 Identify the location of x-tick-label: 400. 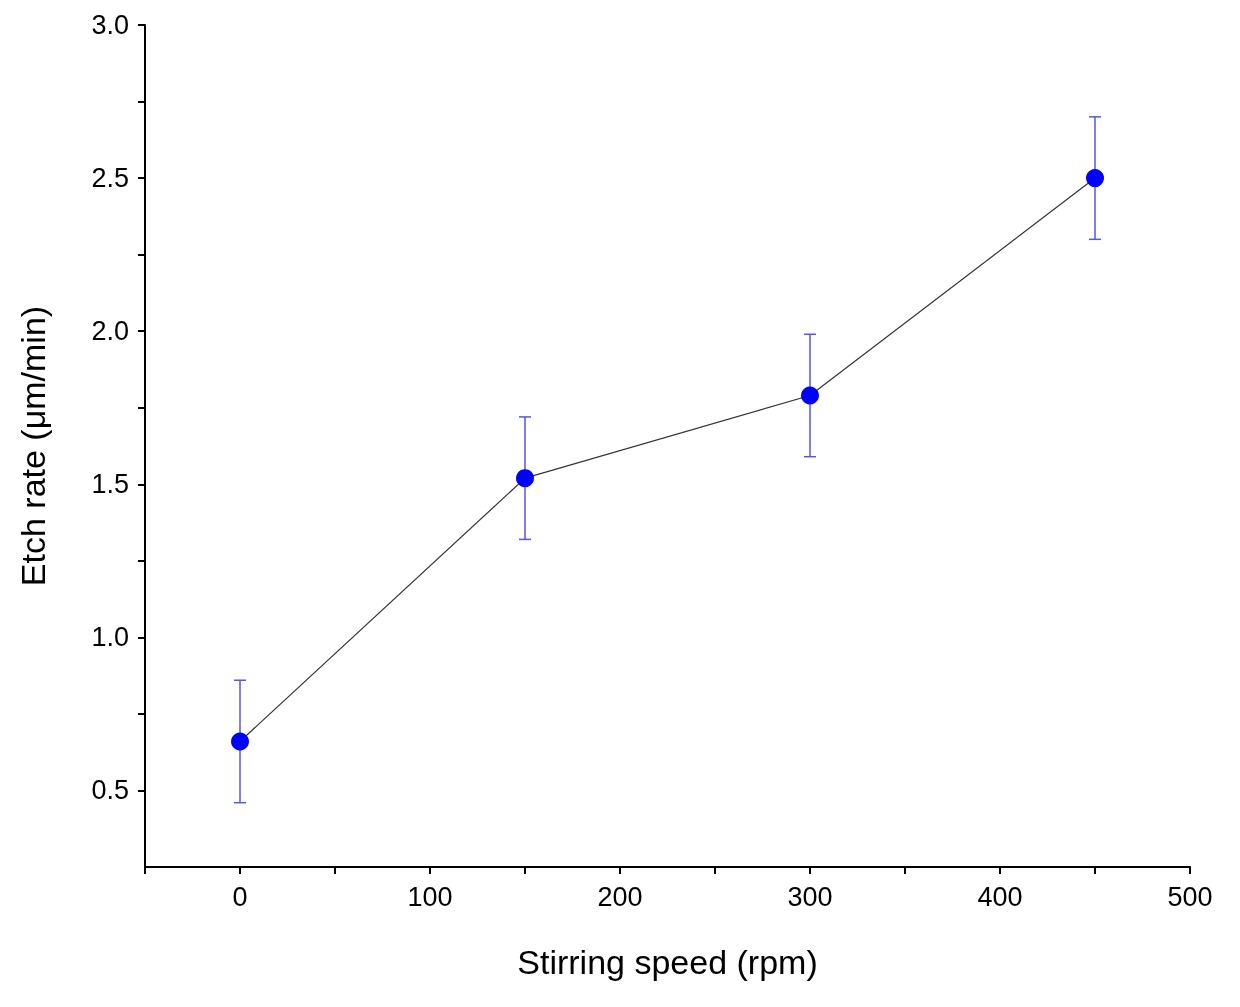
(1000, 896).